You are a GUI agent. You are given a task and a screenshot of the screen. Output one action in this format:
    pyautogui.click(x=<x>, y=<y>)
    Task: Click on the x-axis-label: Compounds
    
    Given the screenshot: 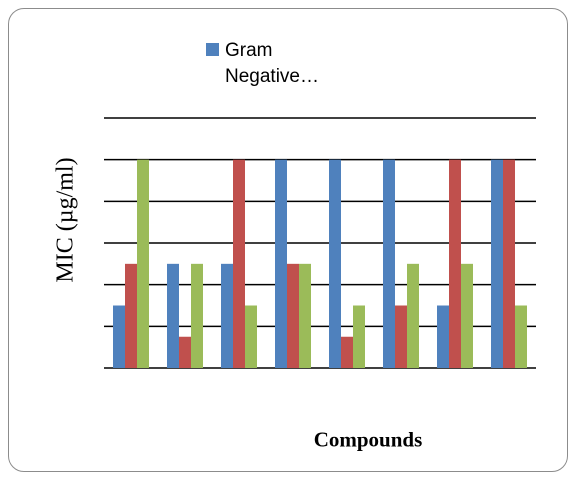 What is the action you would take?
    pyautogui.click(x=368, y=439)
    